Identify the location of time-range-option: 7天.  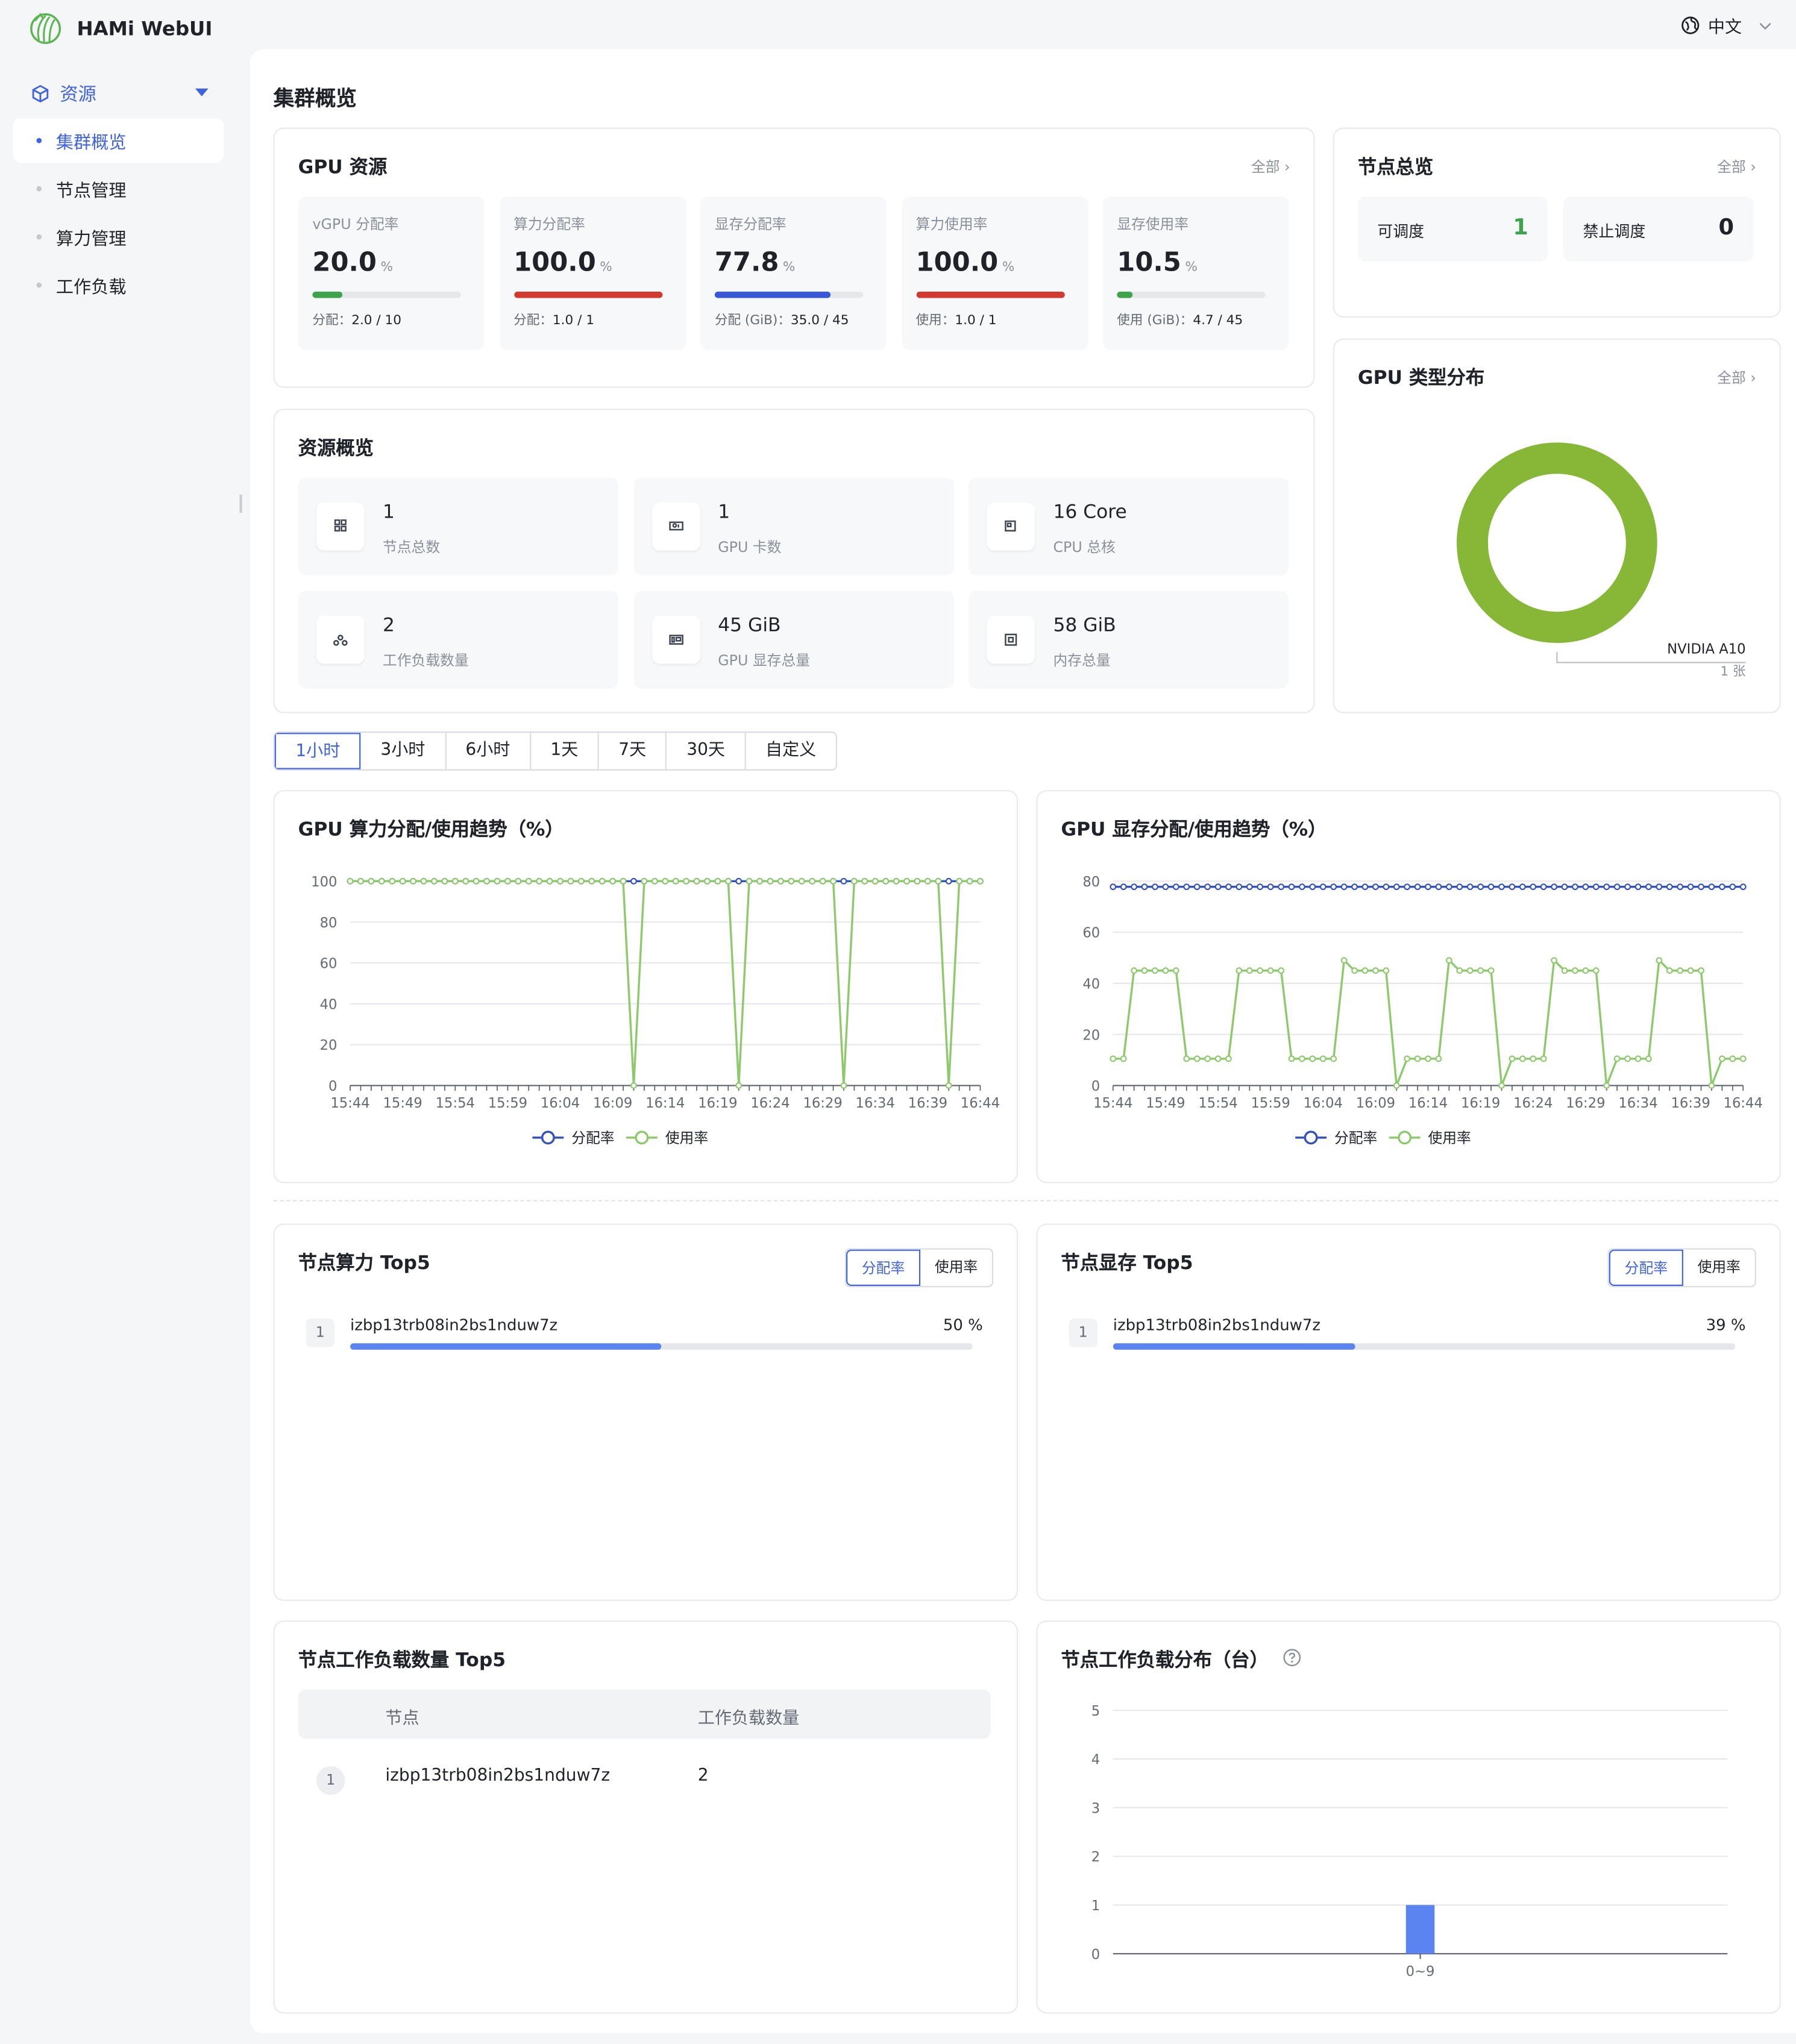
(633, 751).